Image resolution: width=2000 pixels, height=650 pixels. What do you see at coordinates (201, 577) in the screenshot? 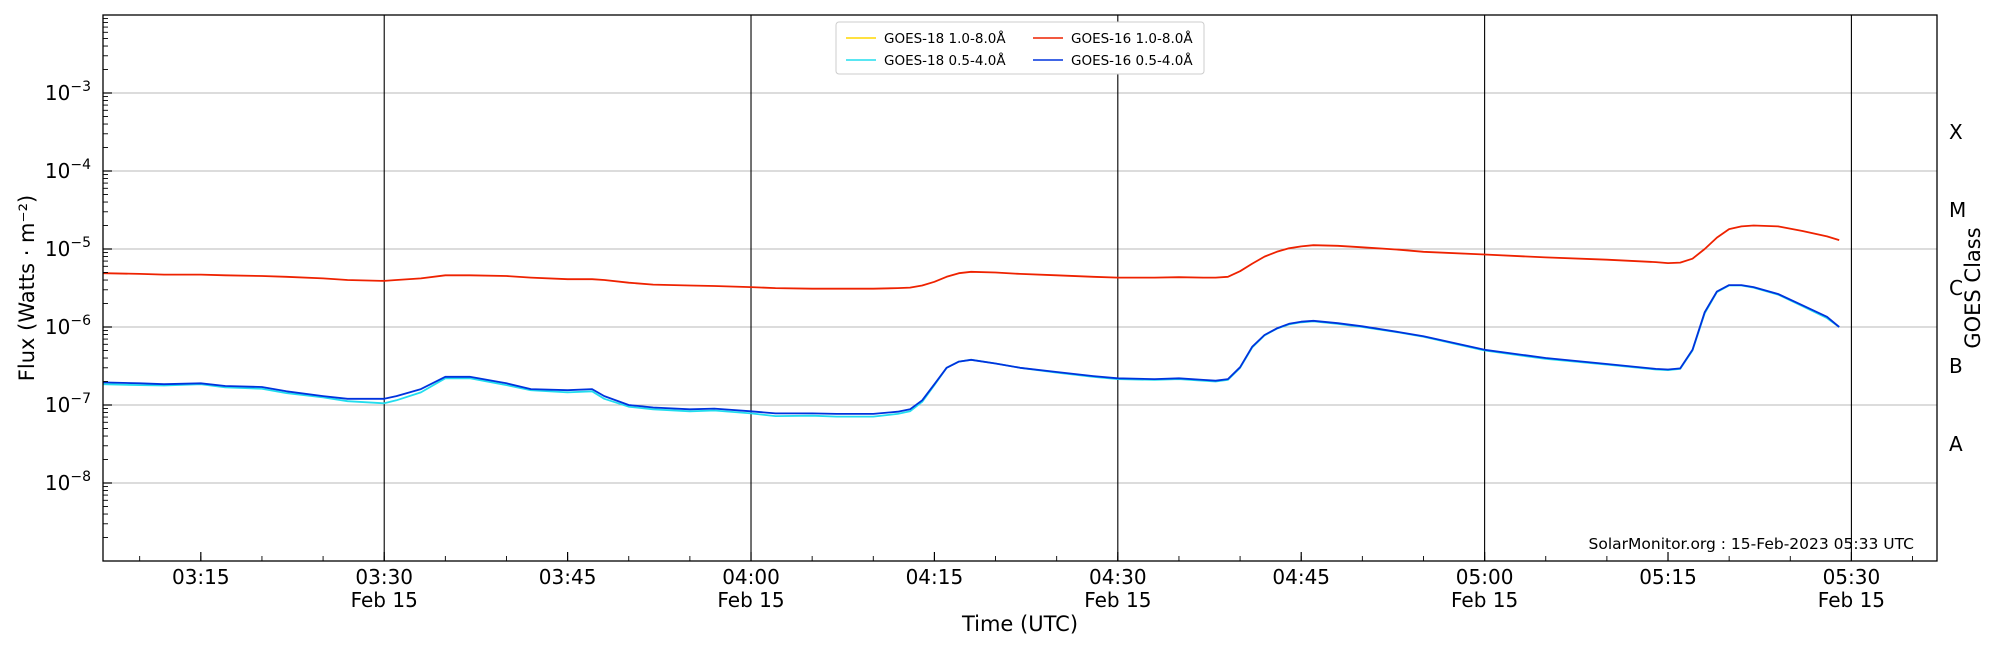
I see `x-tick-label: 03:15` at bounding box center [201, 577].